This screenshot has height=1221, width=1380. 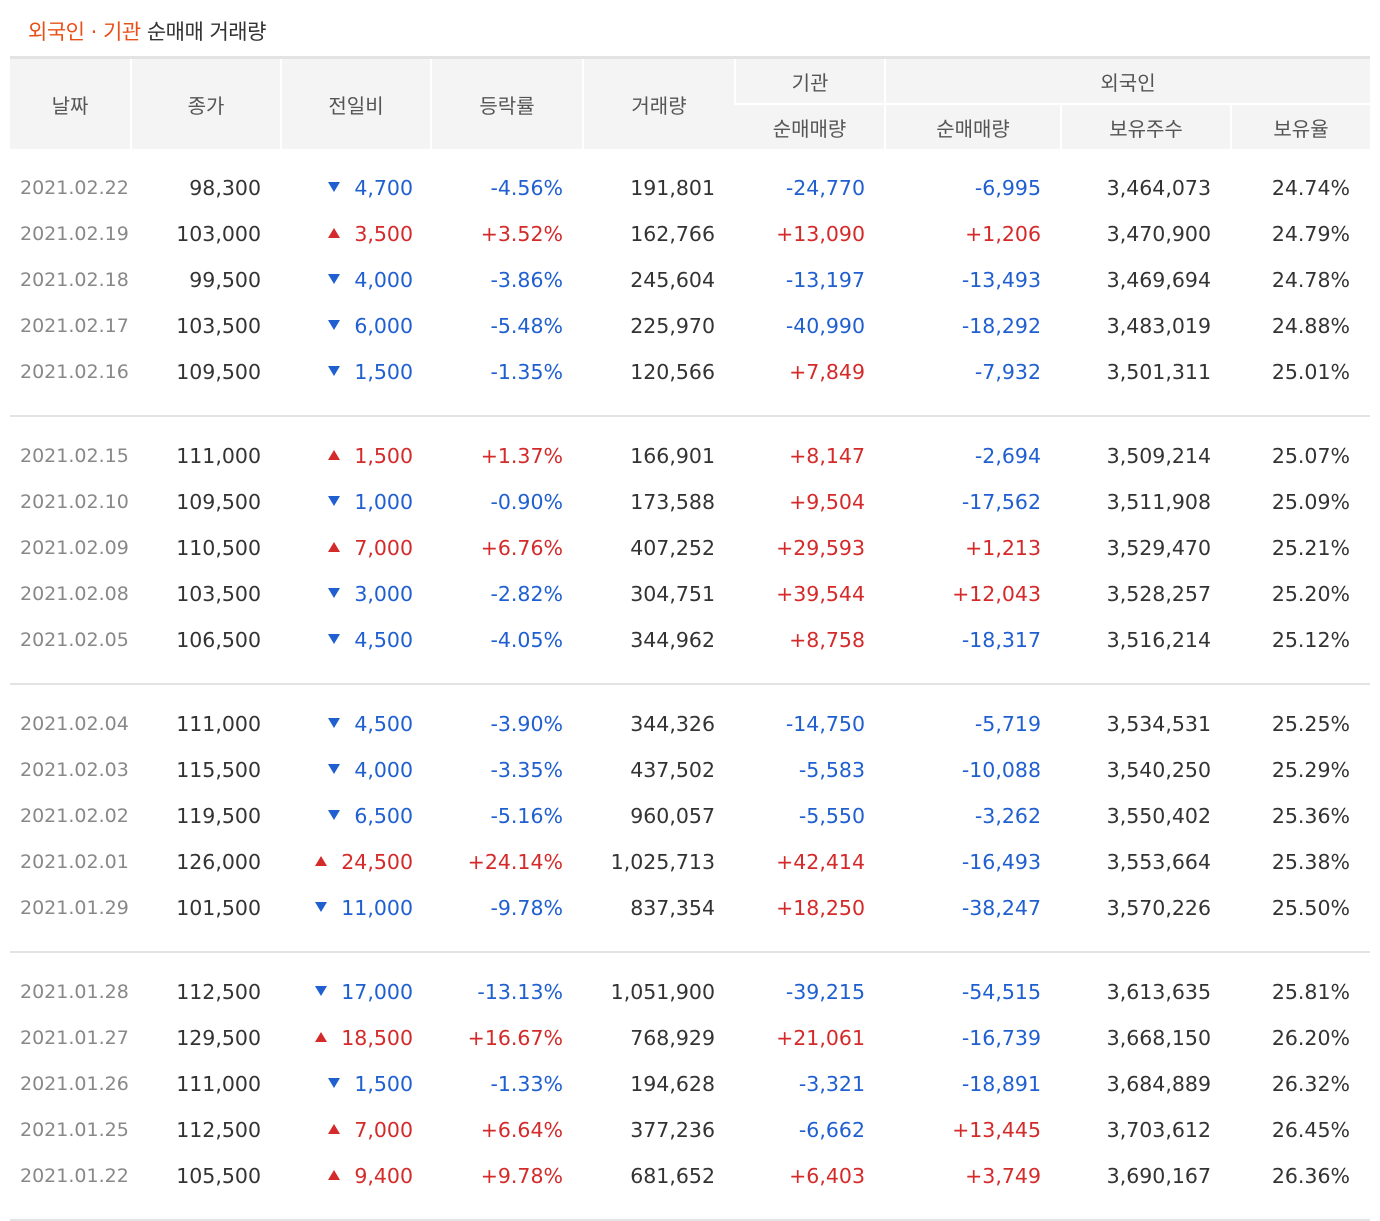 I want to click on header-foreign-ratio: 보유율, so click(x=1300, y=126).